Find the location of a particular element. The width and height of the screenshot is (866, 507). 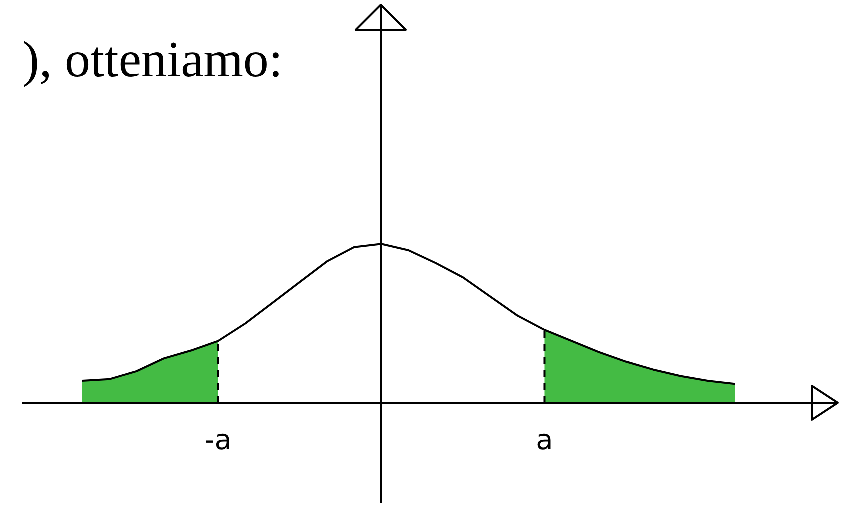

x-tick-label: -a is located at coordinates (218, 439).